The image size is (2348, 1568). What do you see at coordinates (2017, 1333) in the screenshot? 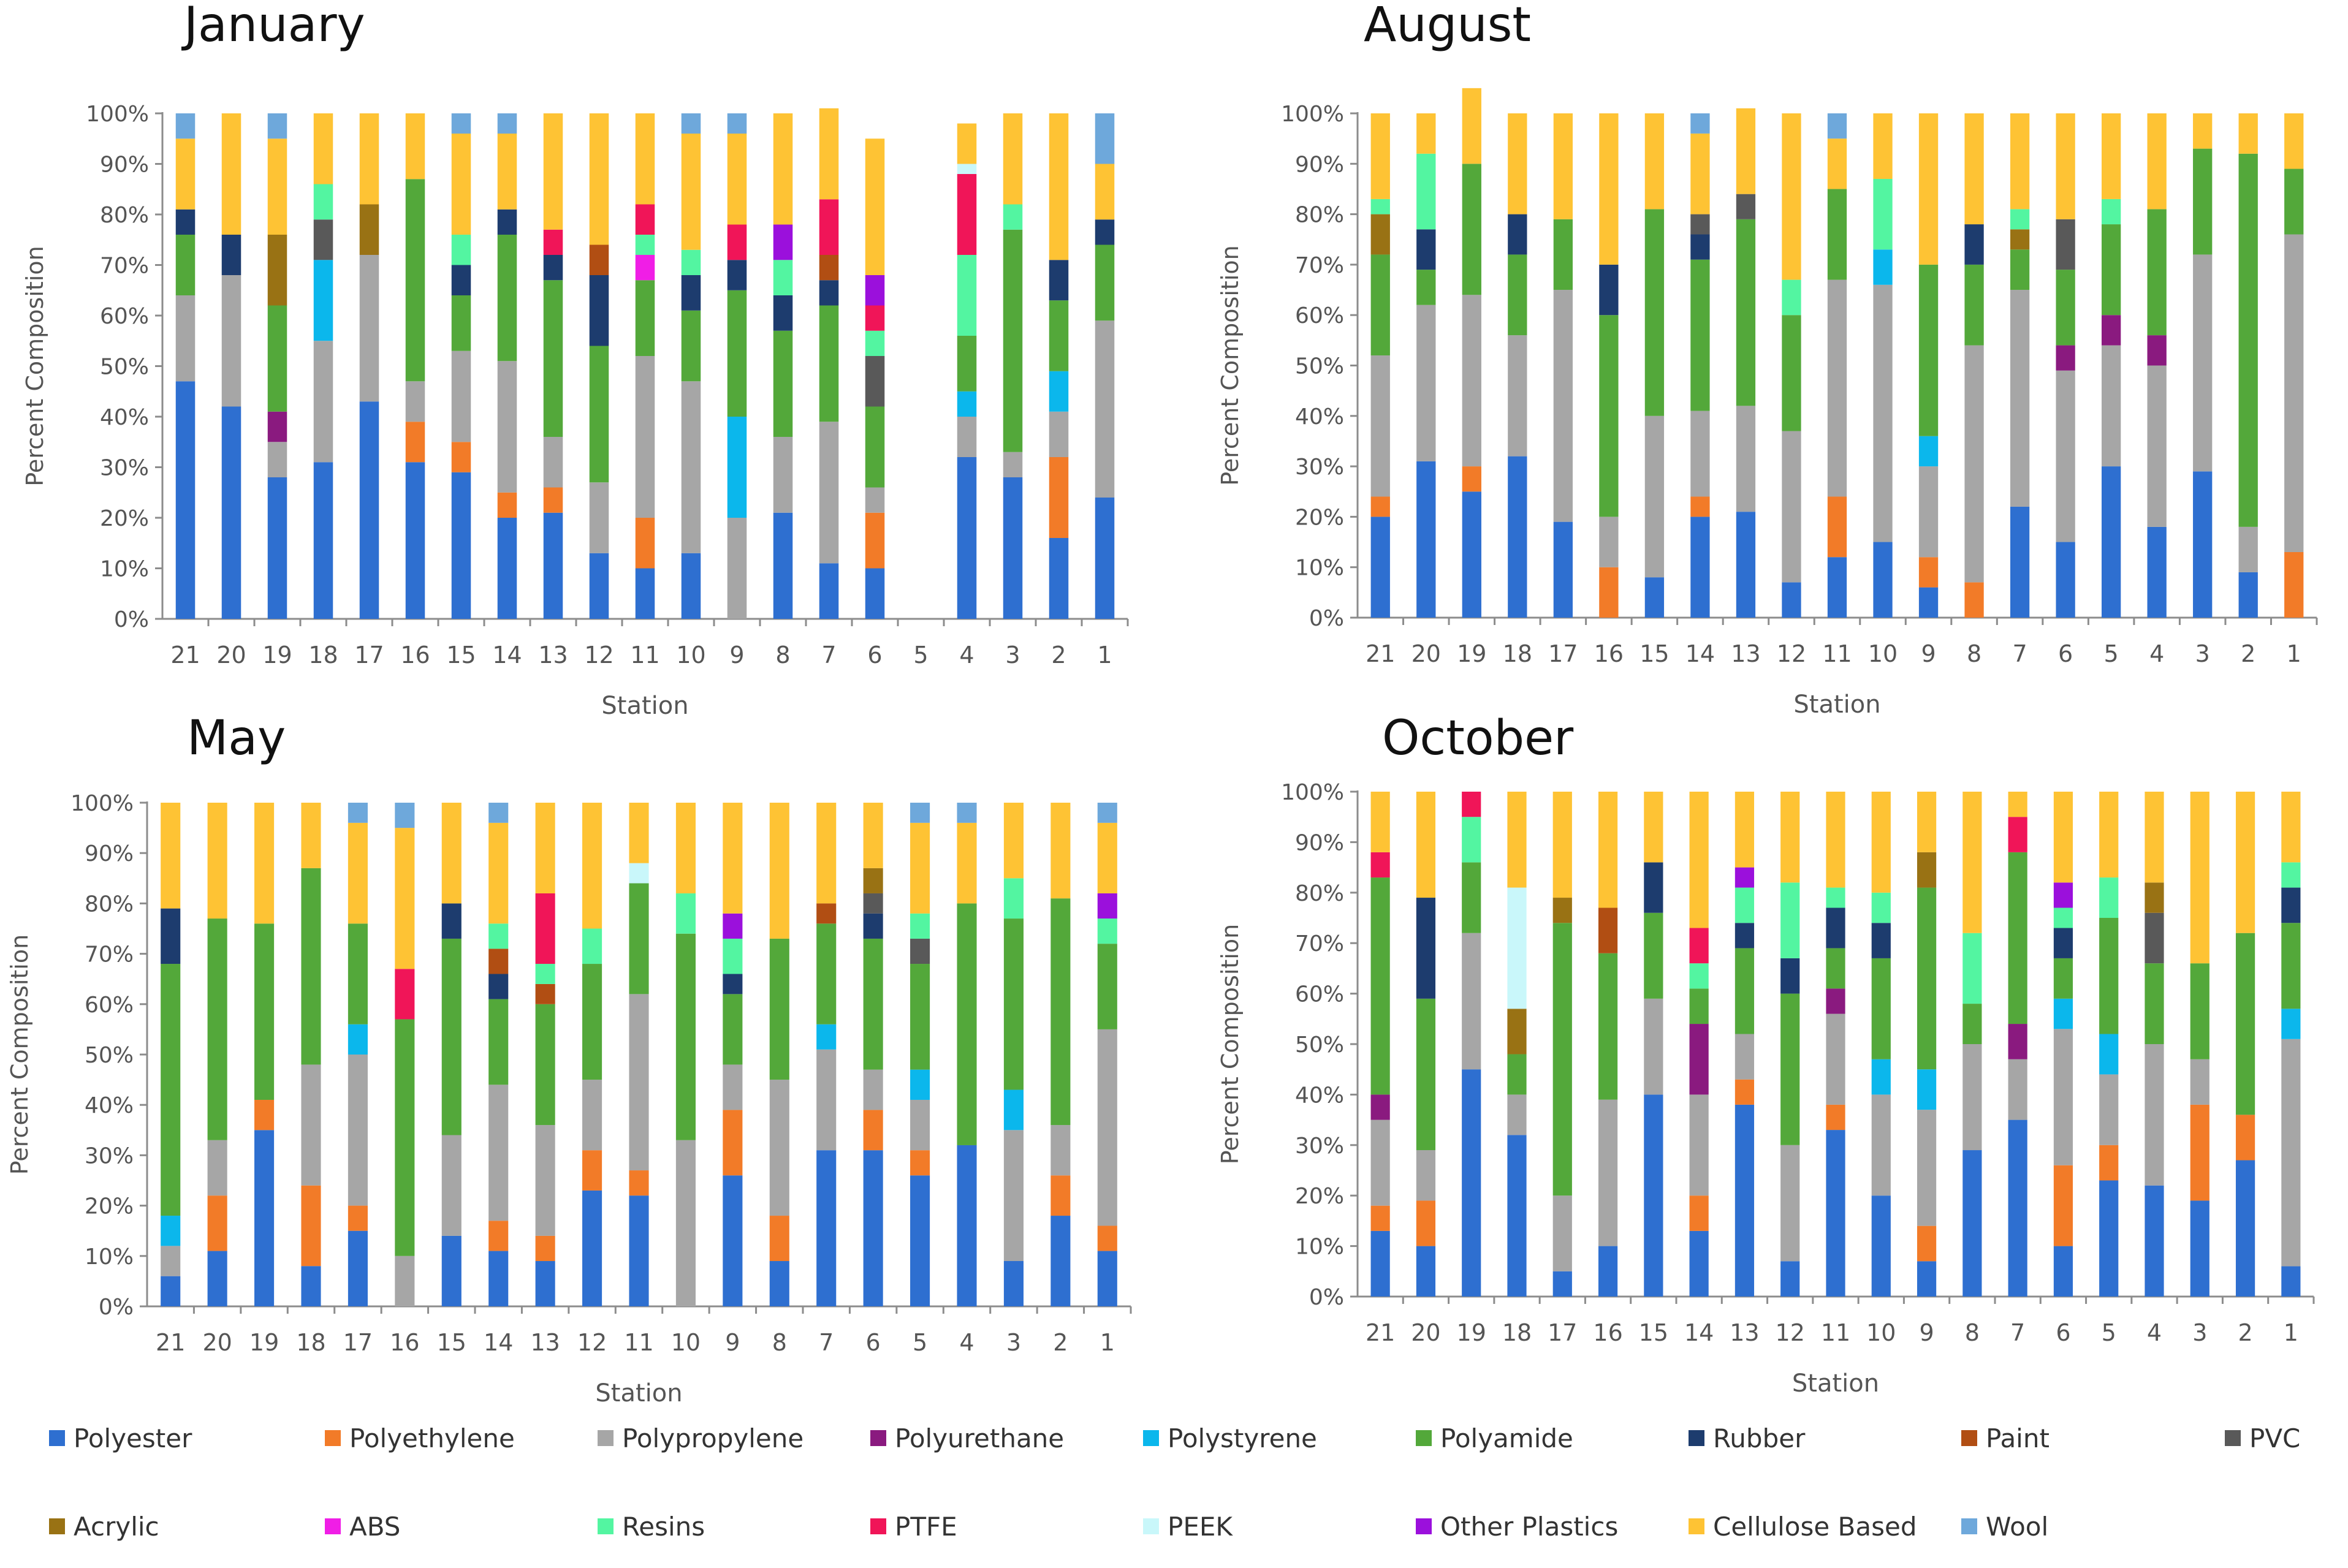
I see `x-tick-label: 7` at bounding box center [2017, 1333].